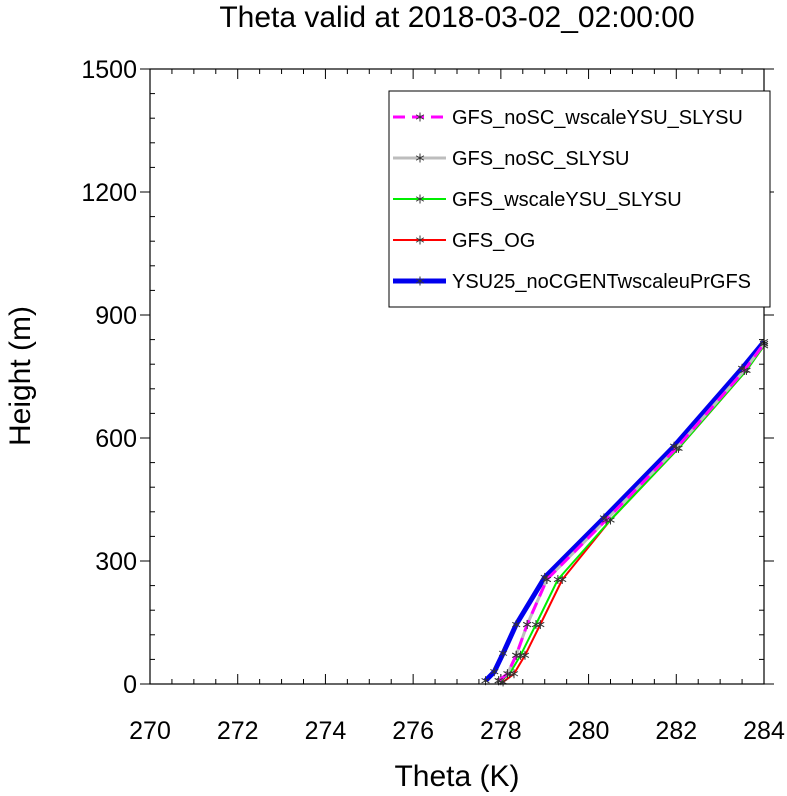 Image resolution: width=787 pixels, height=796 pixels. I want to click on y-tick-label: 300, so click(116, 562).